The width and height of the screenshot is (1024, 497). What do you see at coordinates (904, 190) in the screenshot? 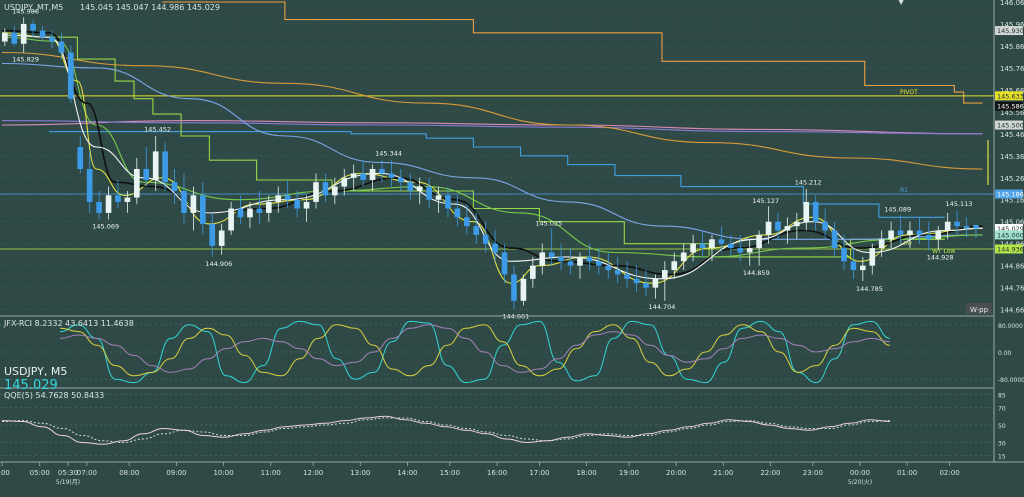
I see `r1-label: R1` at bounding box center [904, 190].